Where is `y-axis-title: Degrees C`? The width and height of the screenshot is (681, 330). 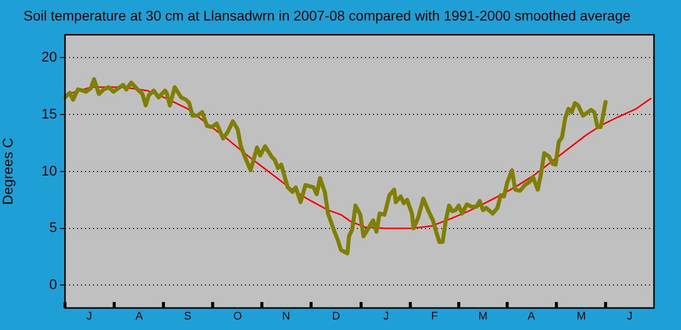 y-axis-title: Degrees C is located at coordinates (8, 171).